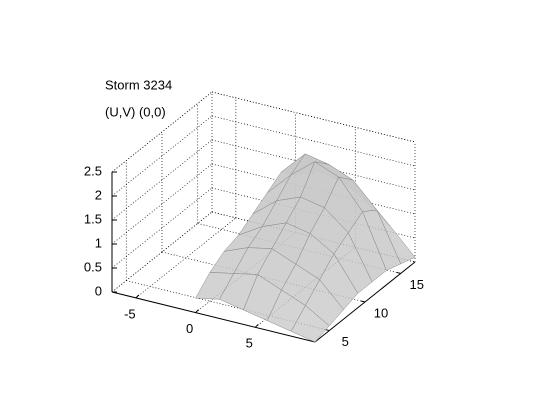  Describe the element at coordinates (416, 284) in the screenshot. I see `y-tick-label: 15` at that location.